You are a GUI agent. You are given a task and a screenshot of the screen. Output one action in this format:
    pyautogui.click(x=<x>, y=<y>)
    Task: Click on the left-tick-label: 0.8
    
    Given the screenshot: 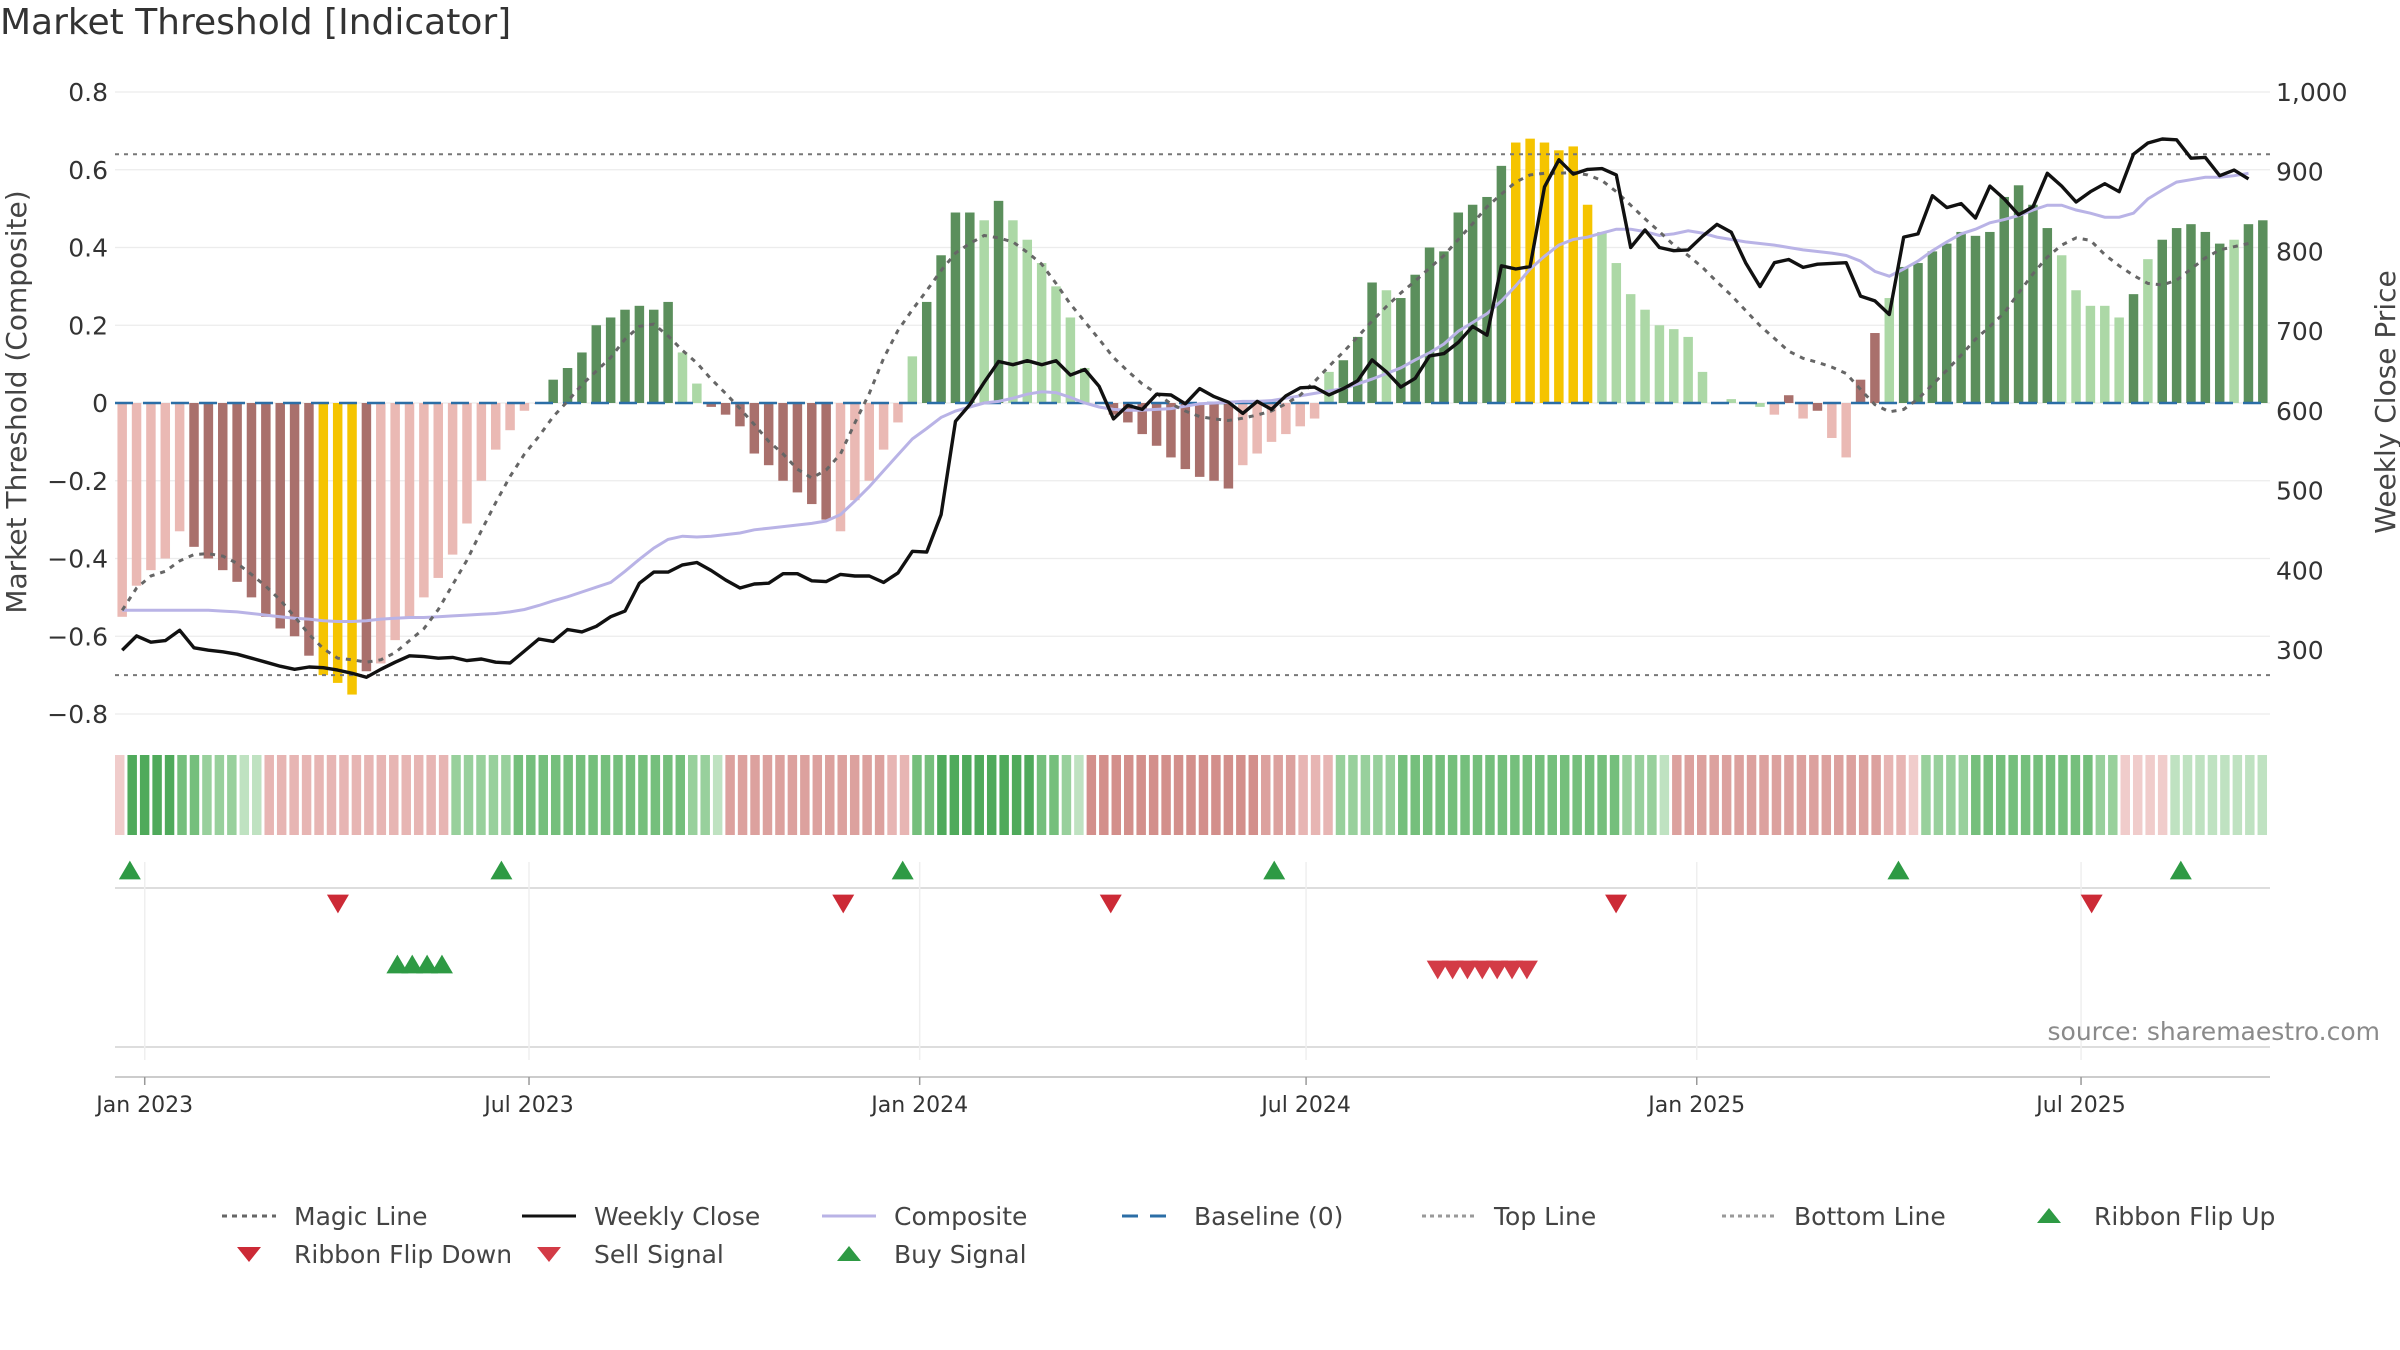 What is the action you would take?
    pyautogui.click(x=88, y=92)
    